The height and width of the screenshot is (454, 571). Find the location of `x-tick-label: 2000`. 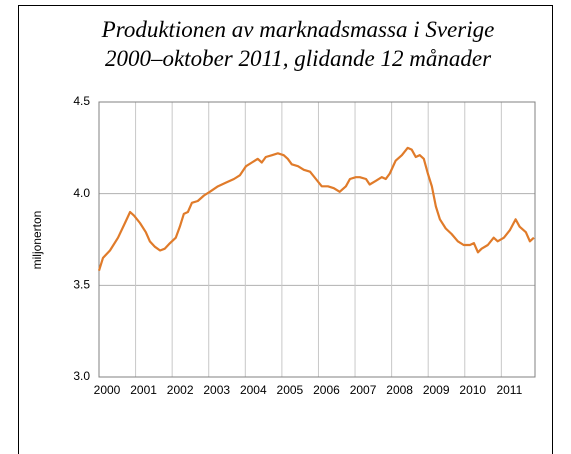

x-tick-label: 2000 is located at coordinates (107, 390).